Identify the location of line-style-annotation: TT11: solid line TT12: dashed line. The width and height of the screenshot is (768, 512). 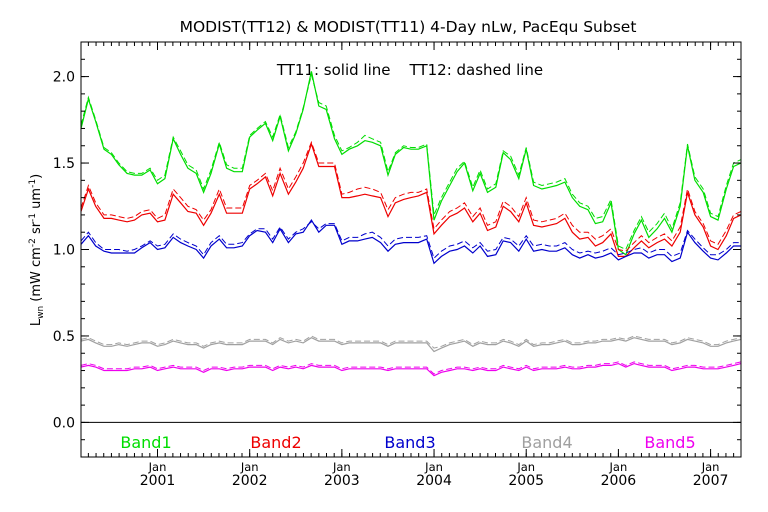
(409, 70).